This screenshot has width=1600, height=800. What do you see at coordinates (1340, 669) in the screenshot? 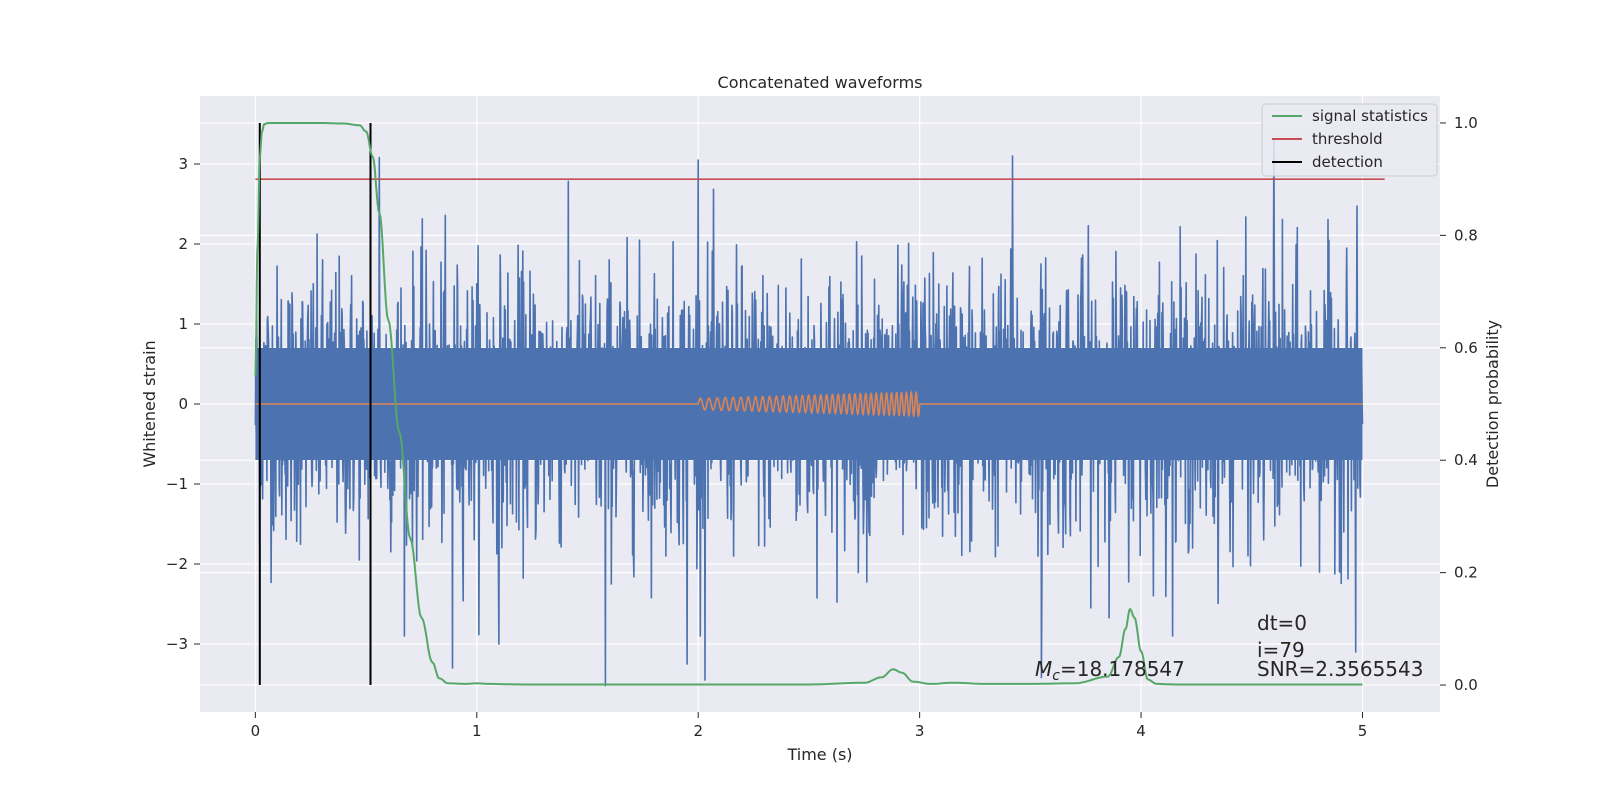
I see `annotation-snr: SNR=2.3565543` at bounding box center [1340, 669].